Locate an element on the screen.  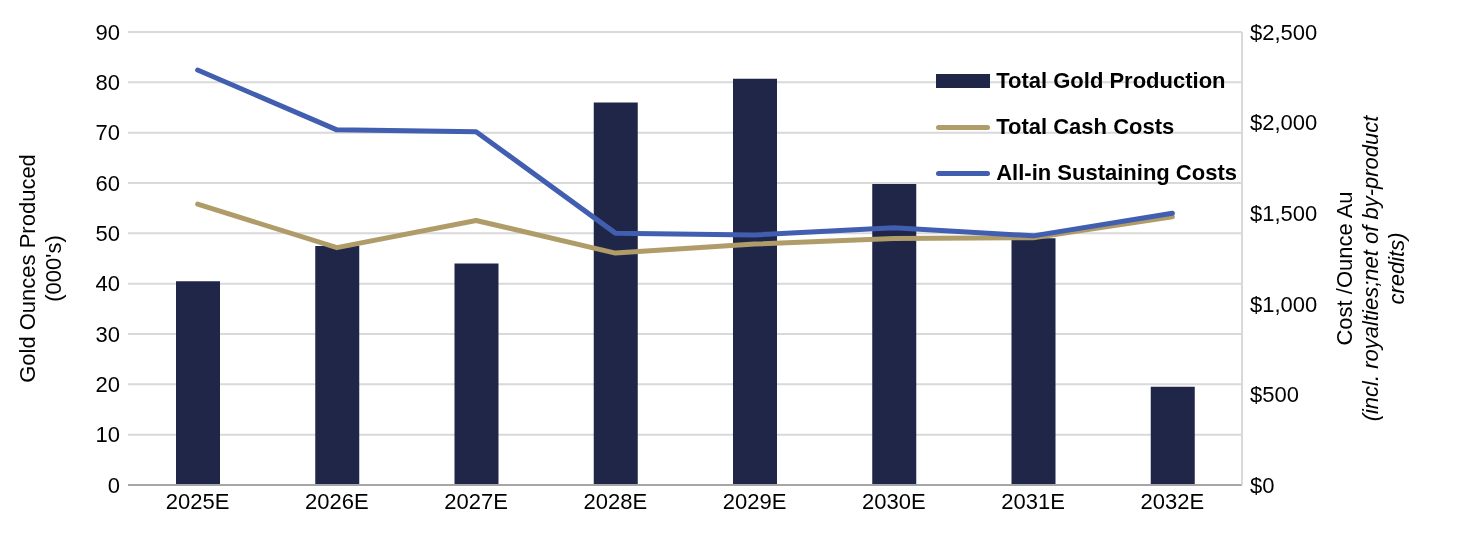
x-tick-label: 2027E is located at coordinates (476, 501).